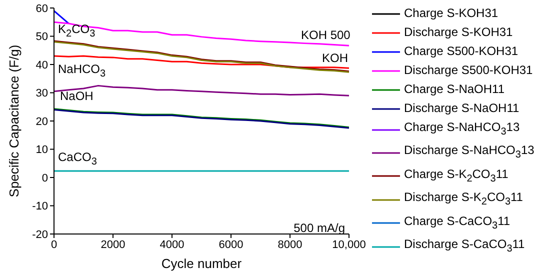 Image resolution: width=550 pixels, height=272 pixels. Describe the element at coordinates (42, 37) in the screenshot. I see `y-tick-label: 50` at that location.